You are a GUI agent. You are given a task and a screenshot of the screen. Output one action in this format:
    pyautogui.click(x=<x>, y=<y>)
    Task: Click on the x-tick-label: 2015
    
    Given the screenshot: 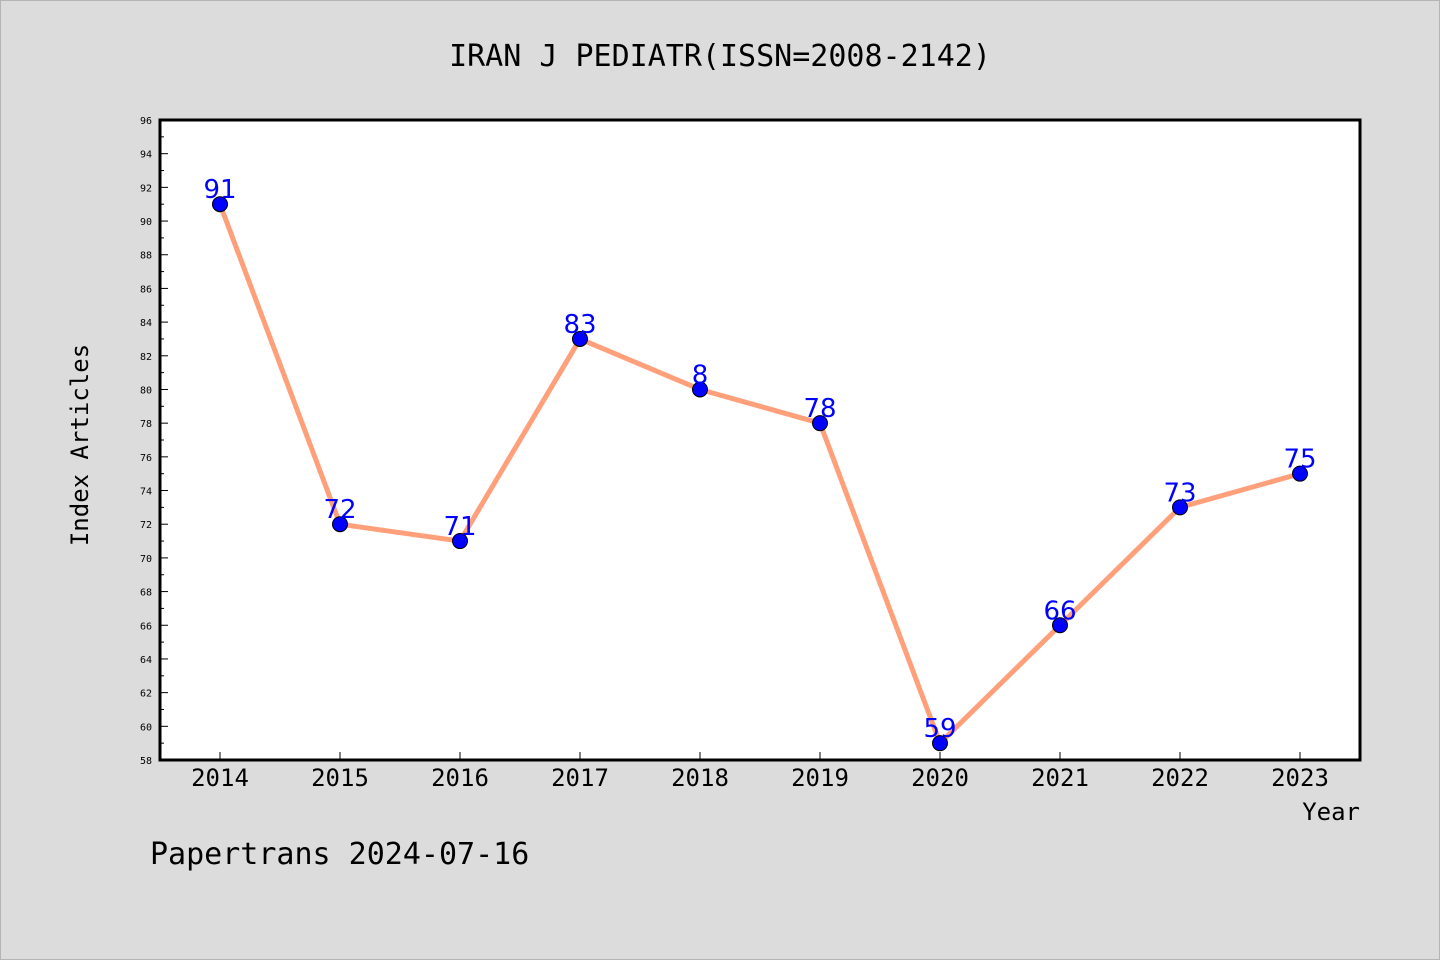 What is the action you would take?
    pyautogui.click(x=340, y=778)
    